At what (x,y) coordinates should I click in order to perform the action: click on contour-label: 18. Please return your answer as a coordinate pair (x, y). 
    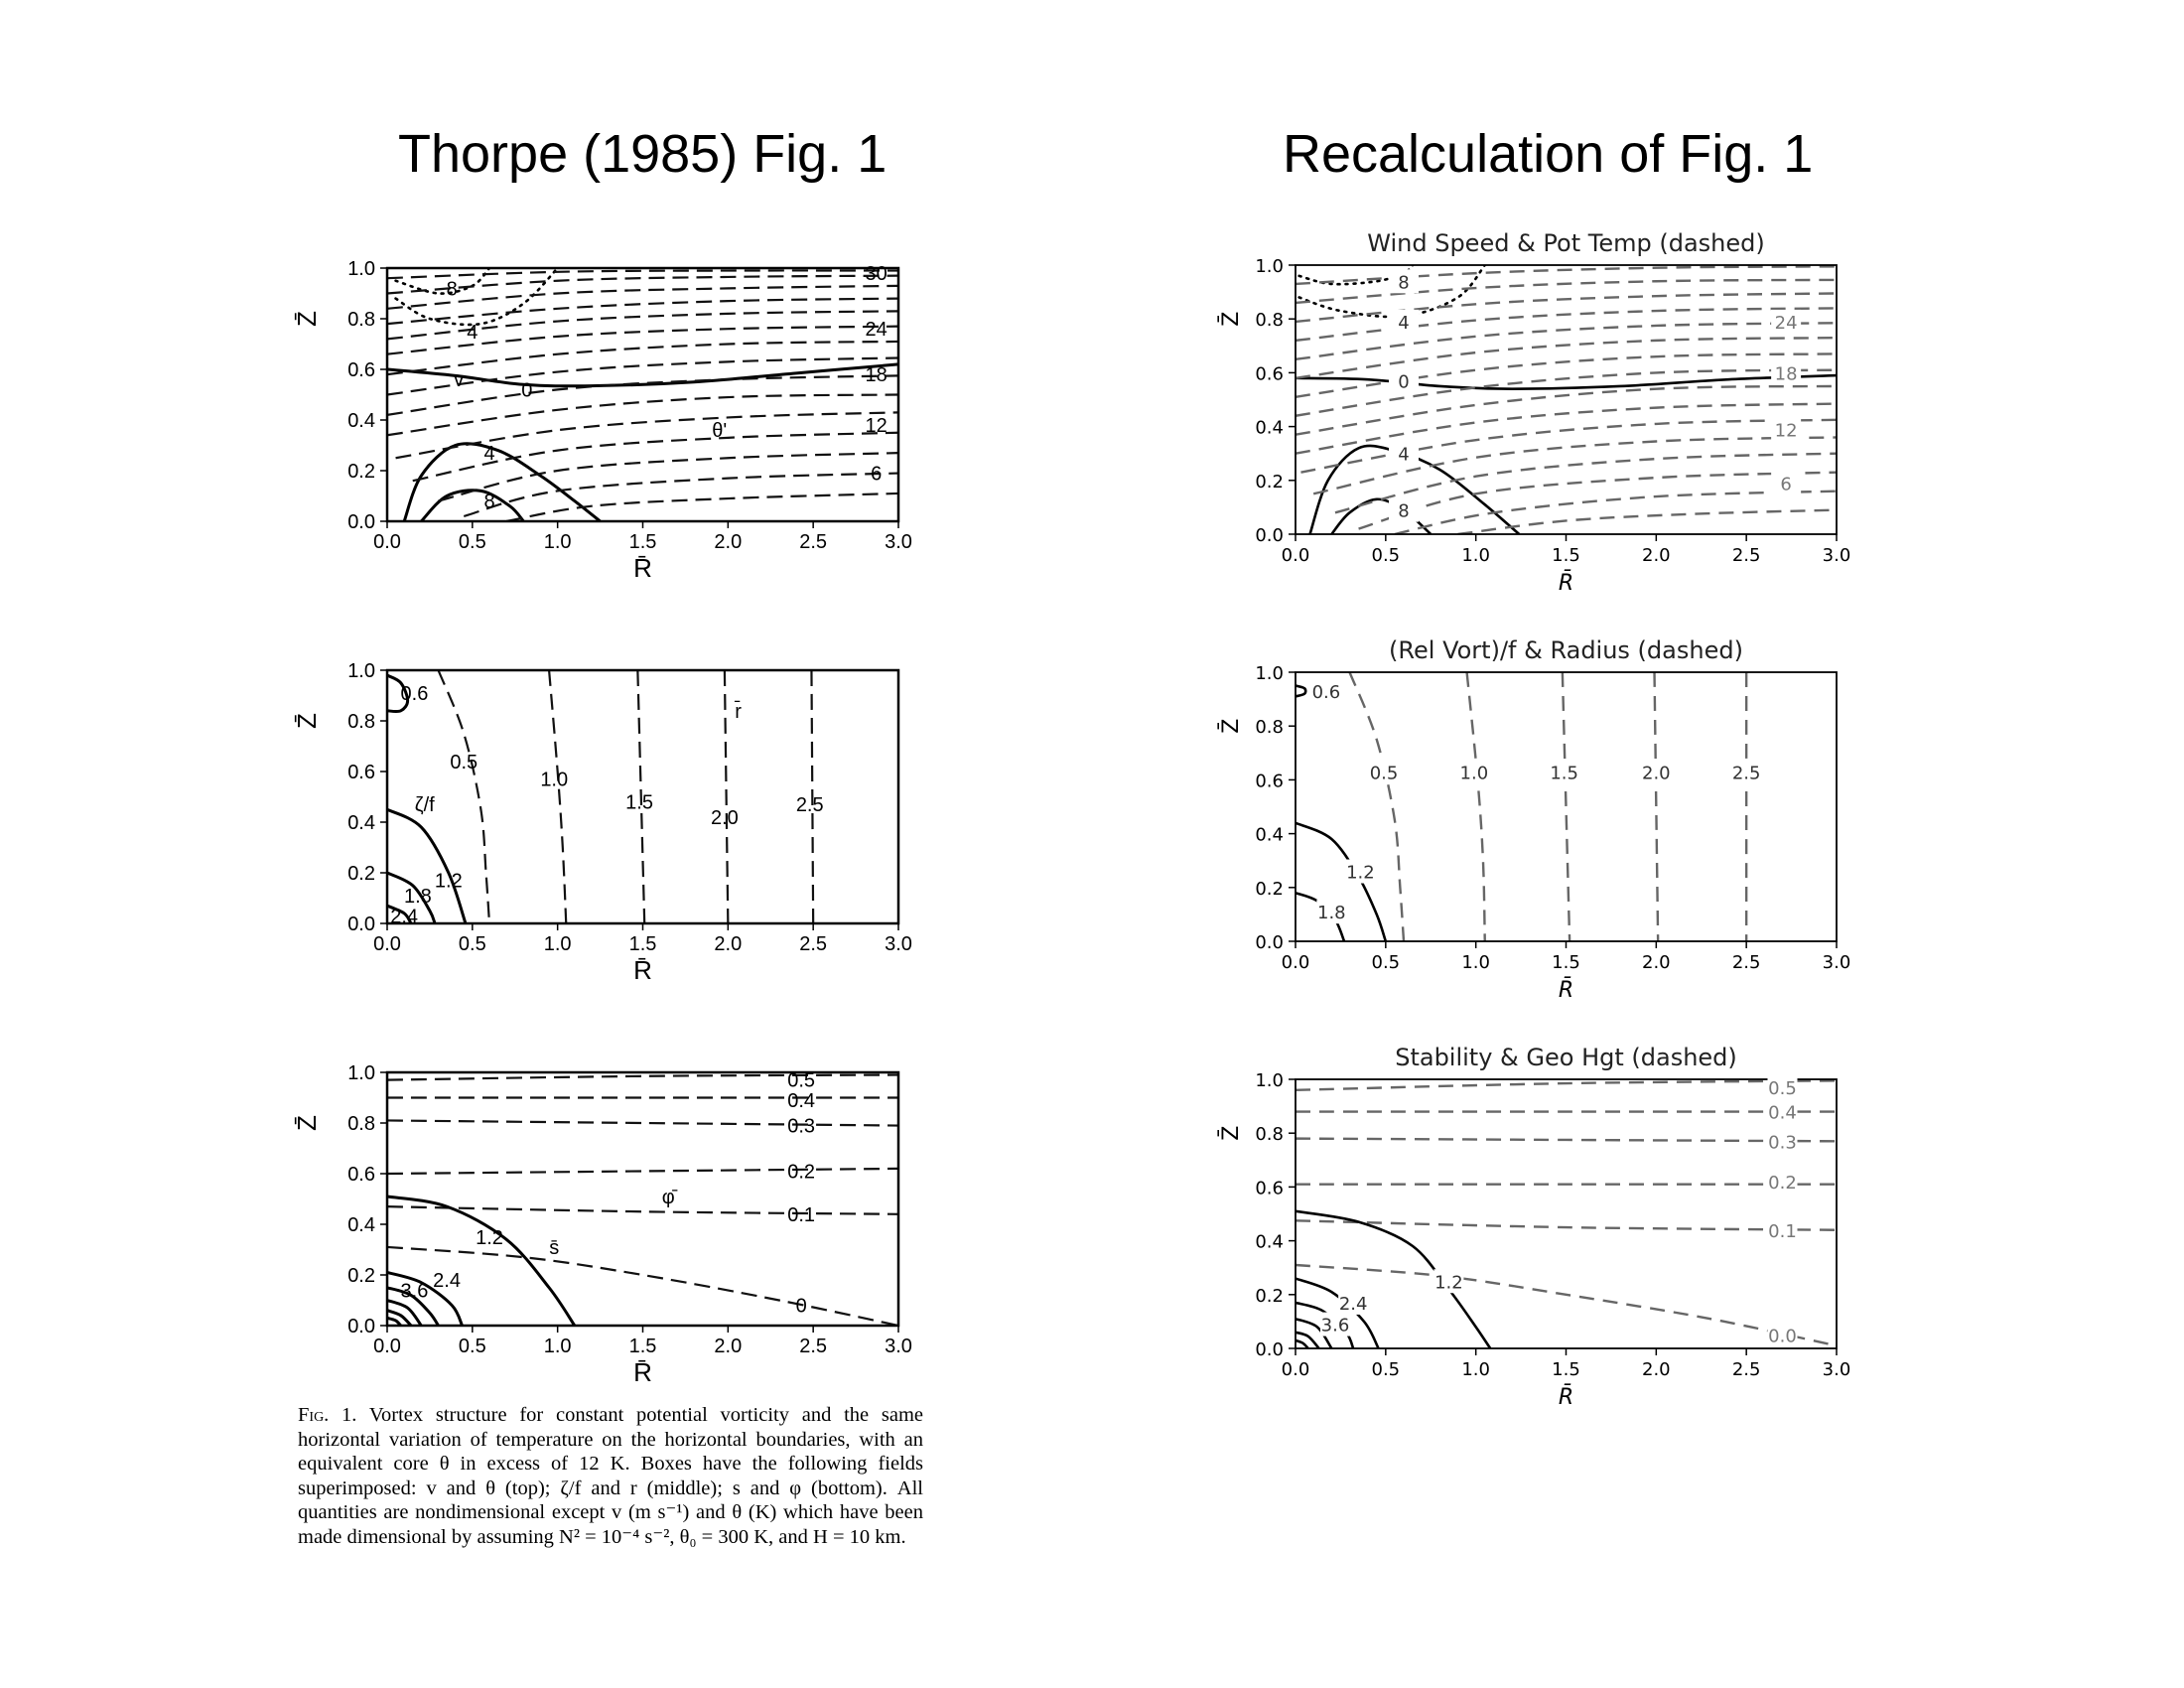
    Looking at the image, I should click on (1786, 373).